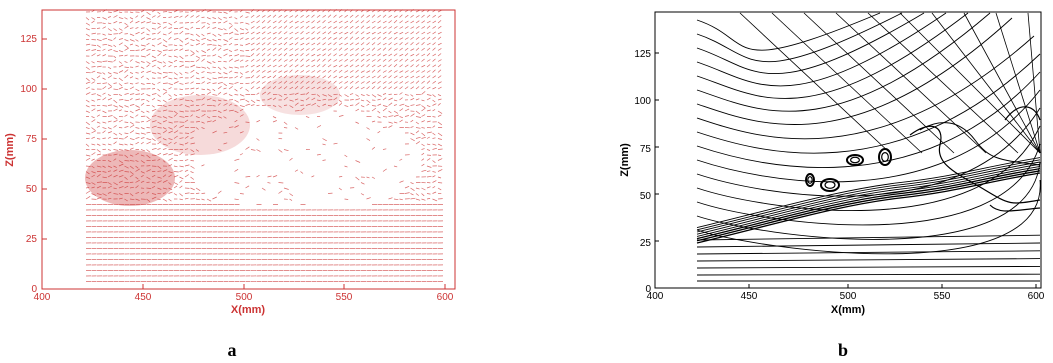 The width and height of the screenshot is (1053, 363). Describe the element at coordinates (830, 185) in the screenshot. I see `vortex` at that location.